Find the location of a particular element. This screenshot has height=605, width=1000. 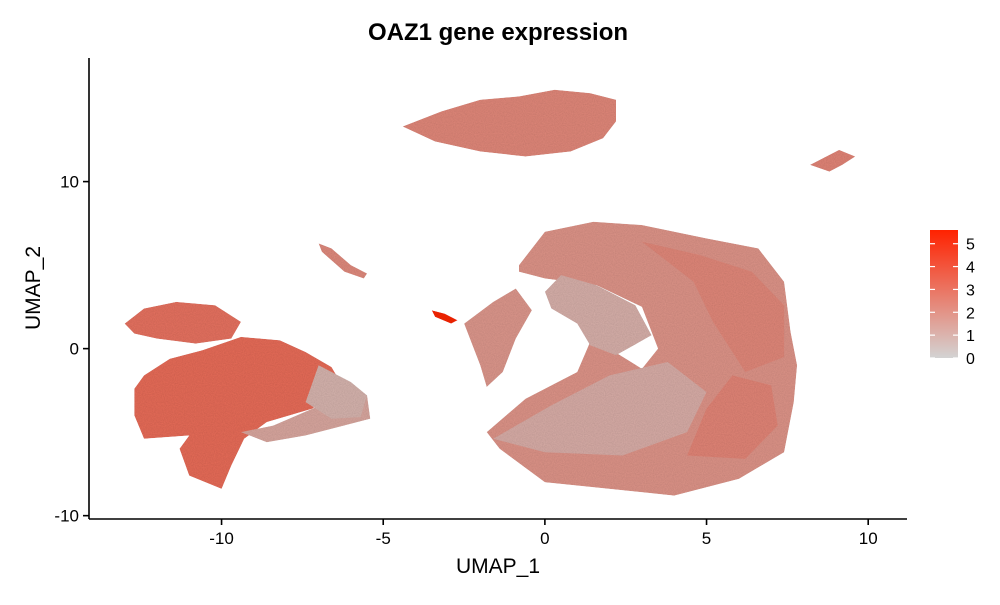

x-tick-label: -10 is located at coordinates (221, 538).